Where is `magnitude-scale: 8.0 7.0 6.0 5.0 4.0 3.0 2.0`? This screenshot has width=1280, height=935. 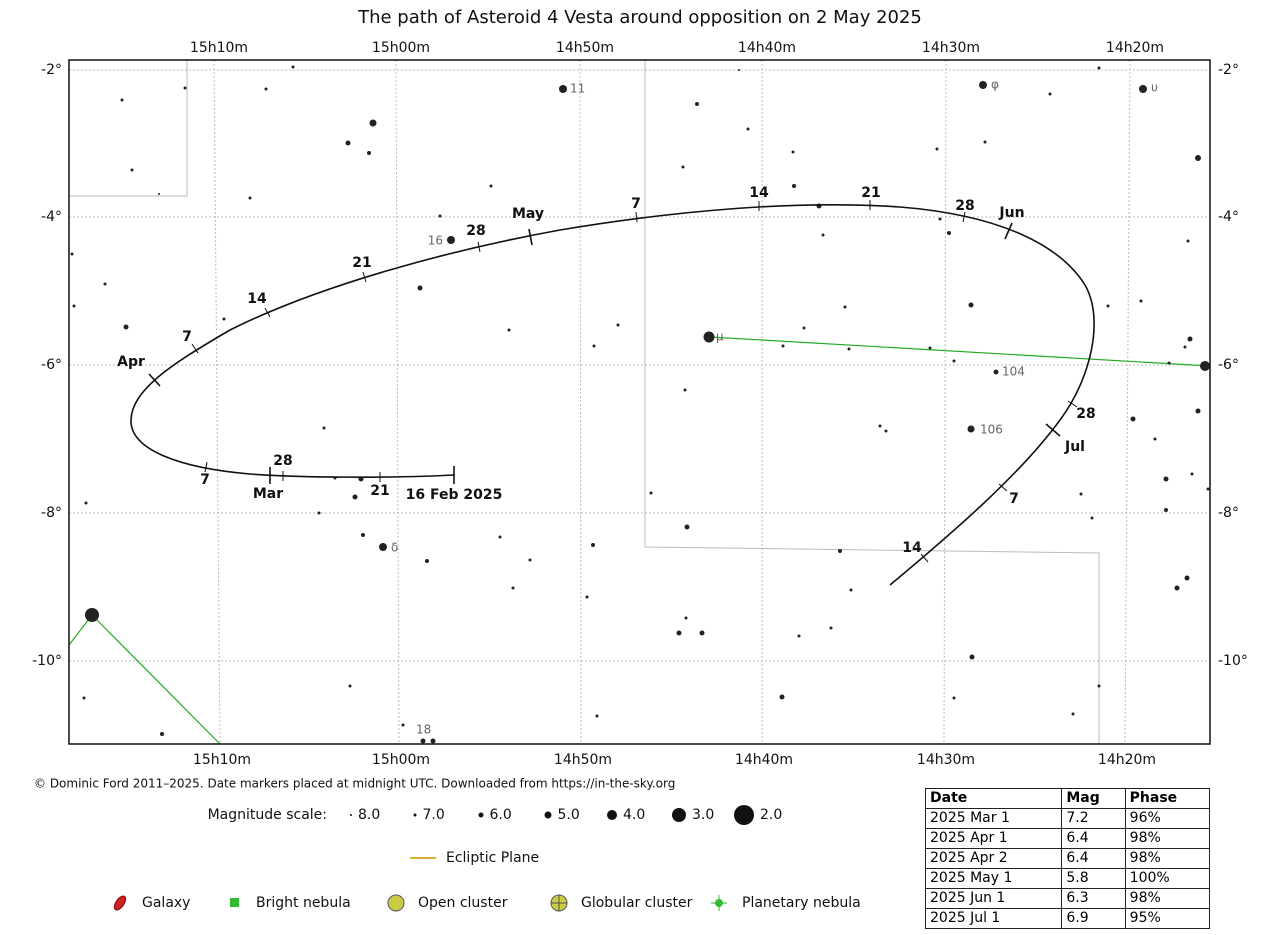
magnitude-scale: 8.0 7.0 6.0 5.0 4.0 3.0 2.0 is located at coordinates (566, 815).